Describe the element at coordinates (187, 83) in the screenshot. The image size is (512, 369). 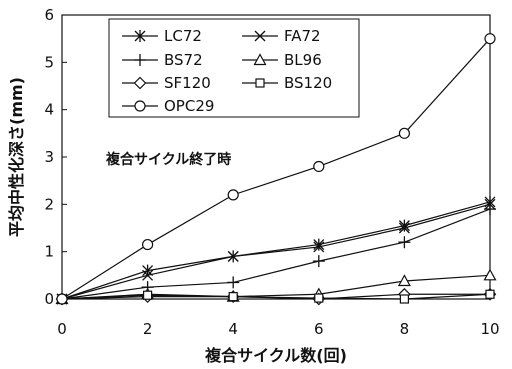
I see `legend-label: SF120` at that location.